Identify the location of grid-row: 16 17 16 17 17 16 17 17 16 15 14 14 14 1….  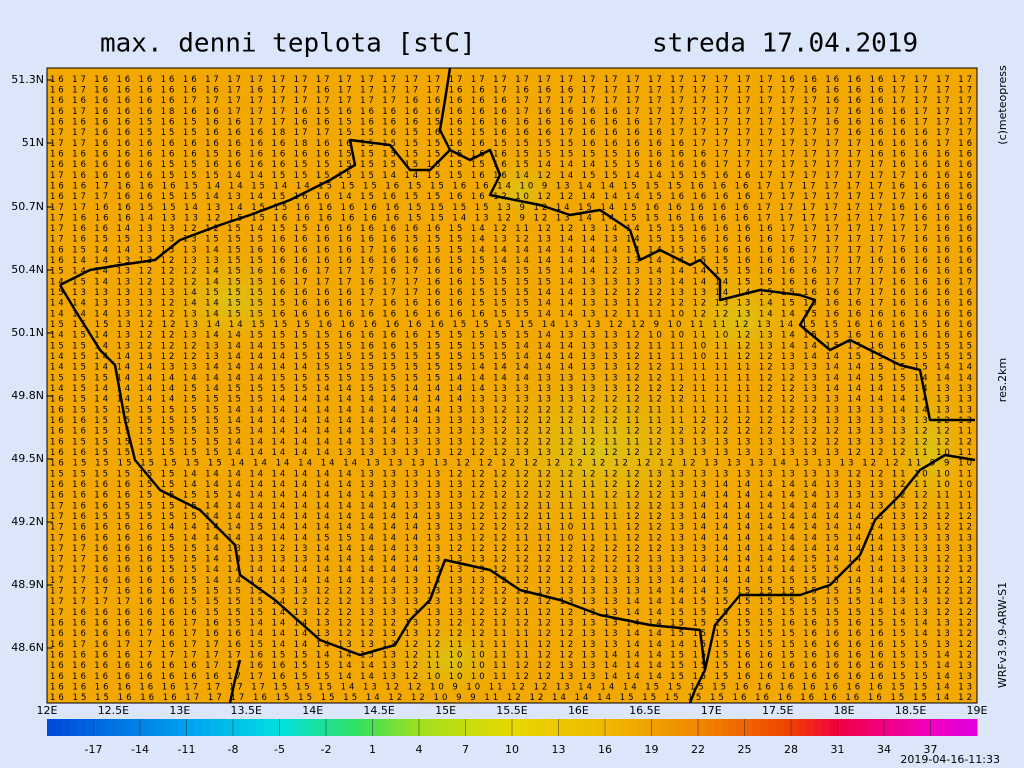
(511, 645).